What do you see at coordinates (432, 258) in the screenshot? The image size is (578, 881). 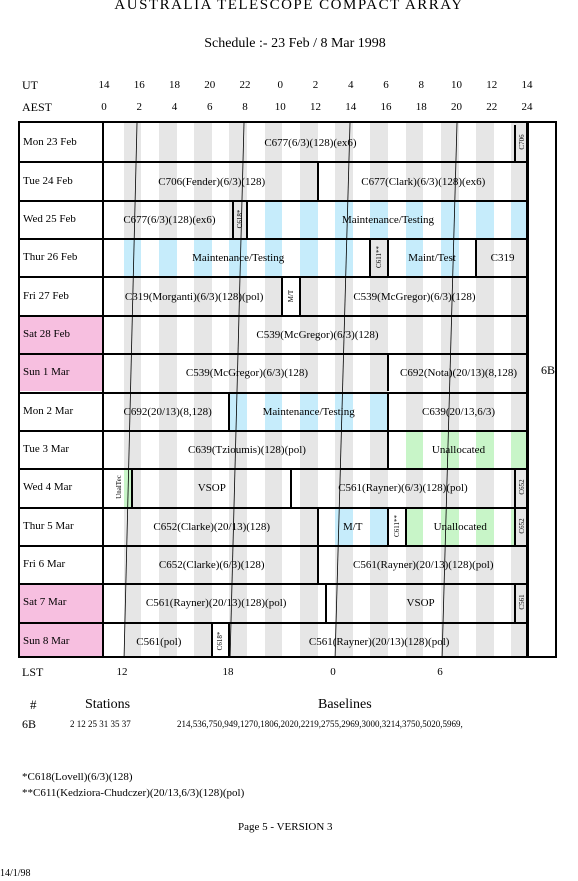 I see `schedule-block: Maint/Test` at bounding box center [432, 258].